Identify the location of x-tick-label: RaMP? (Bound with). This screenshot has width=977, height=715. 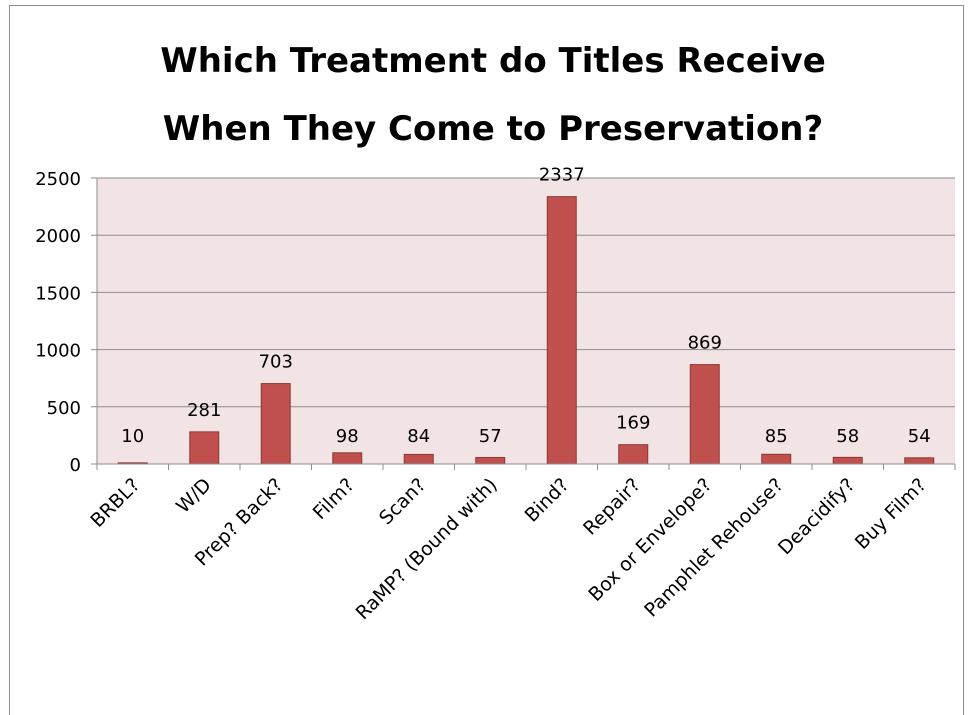
(427, 549).